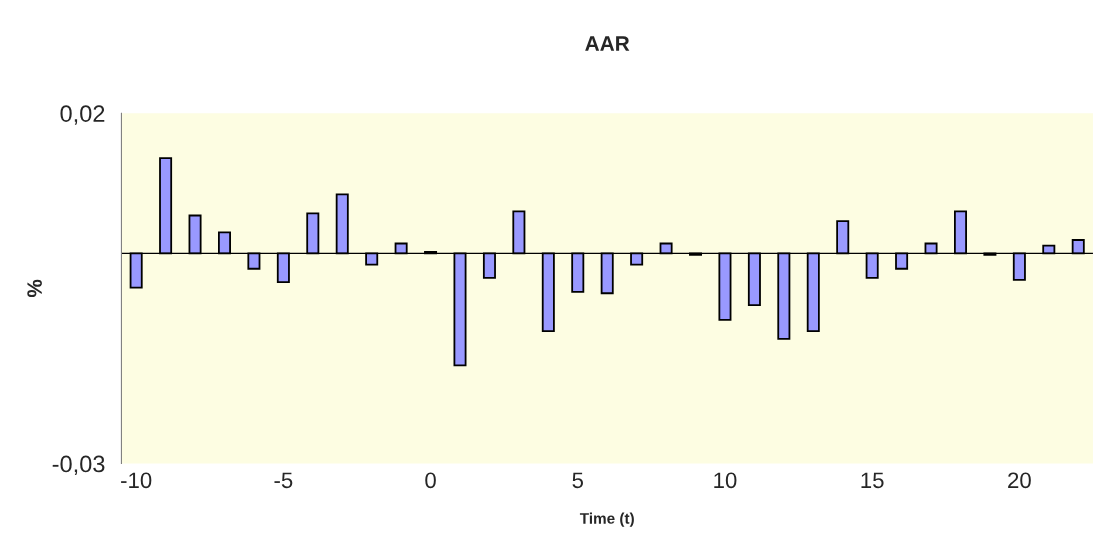 This screenshot has height=539, width=1104. Describe the element at coordinates (78, 465) in the screenshot. I see `y-tick-label: -0,03` at that location.